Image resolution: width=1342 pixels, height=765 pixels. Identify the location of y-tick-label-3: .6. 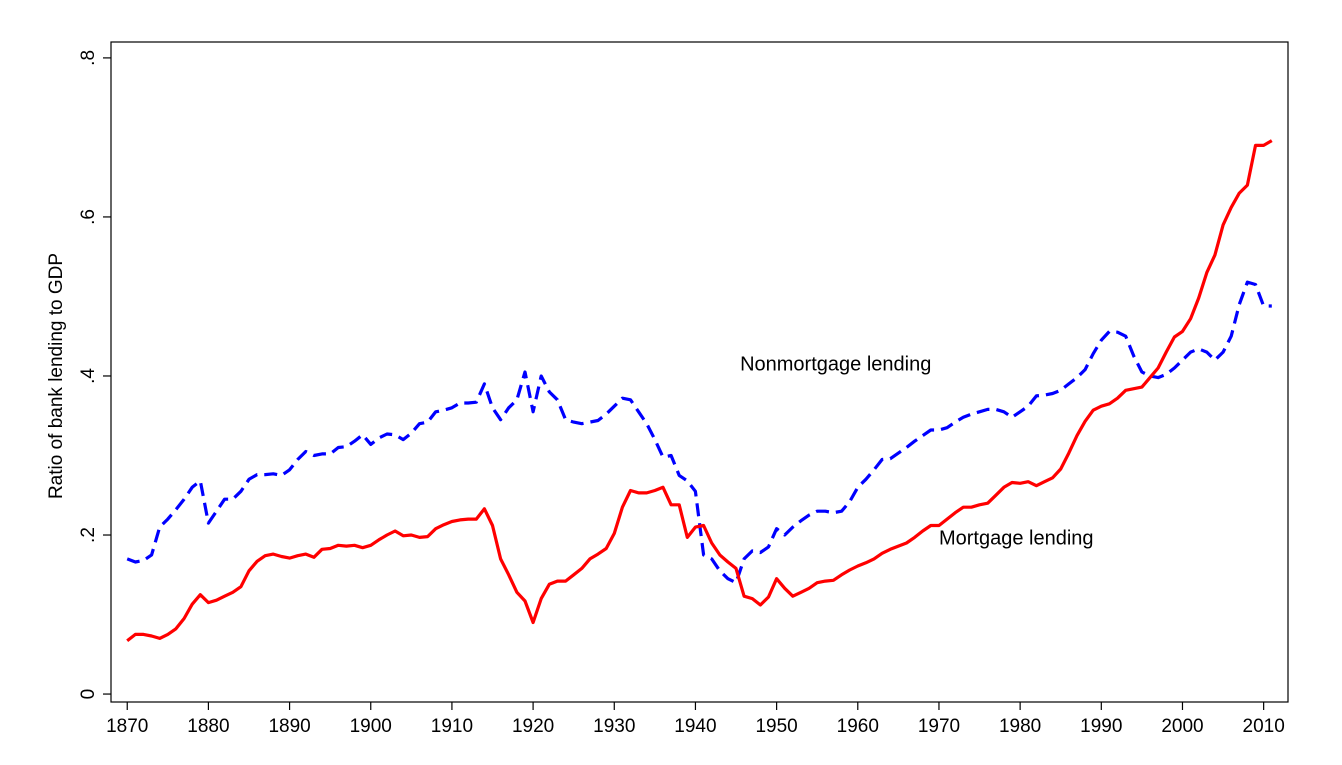
(88, 217).